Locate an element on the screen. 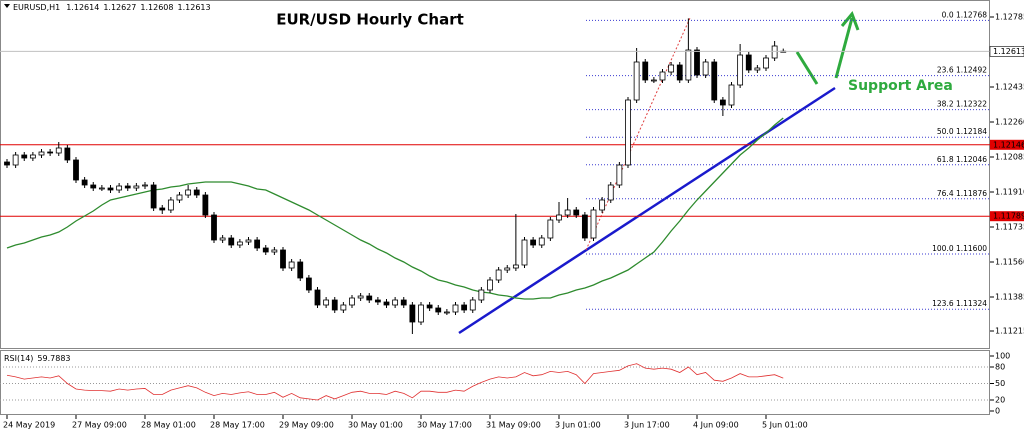 The width and height of the screenshot is (1024, 431). y-tick-label: 1.11910 is located at coordinates (1009, 192).